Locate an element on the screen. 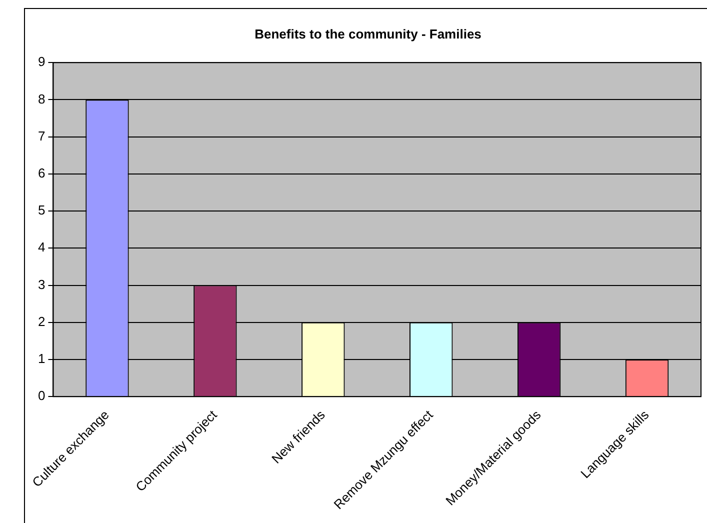 This screenshot has height=523, width=707. y-tick-label: 4 is located at coordinates (42, 247).